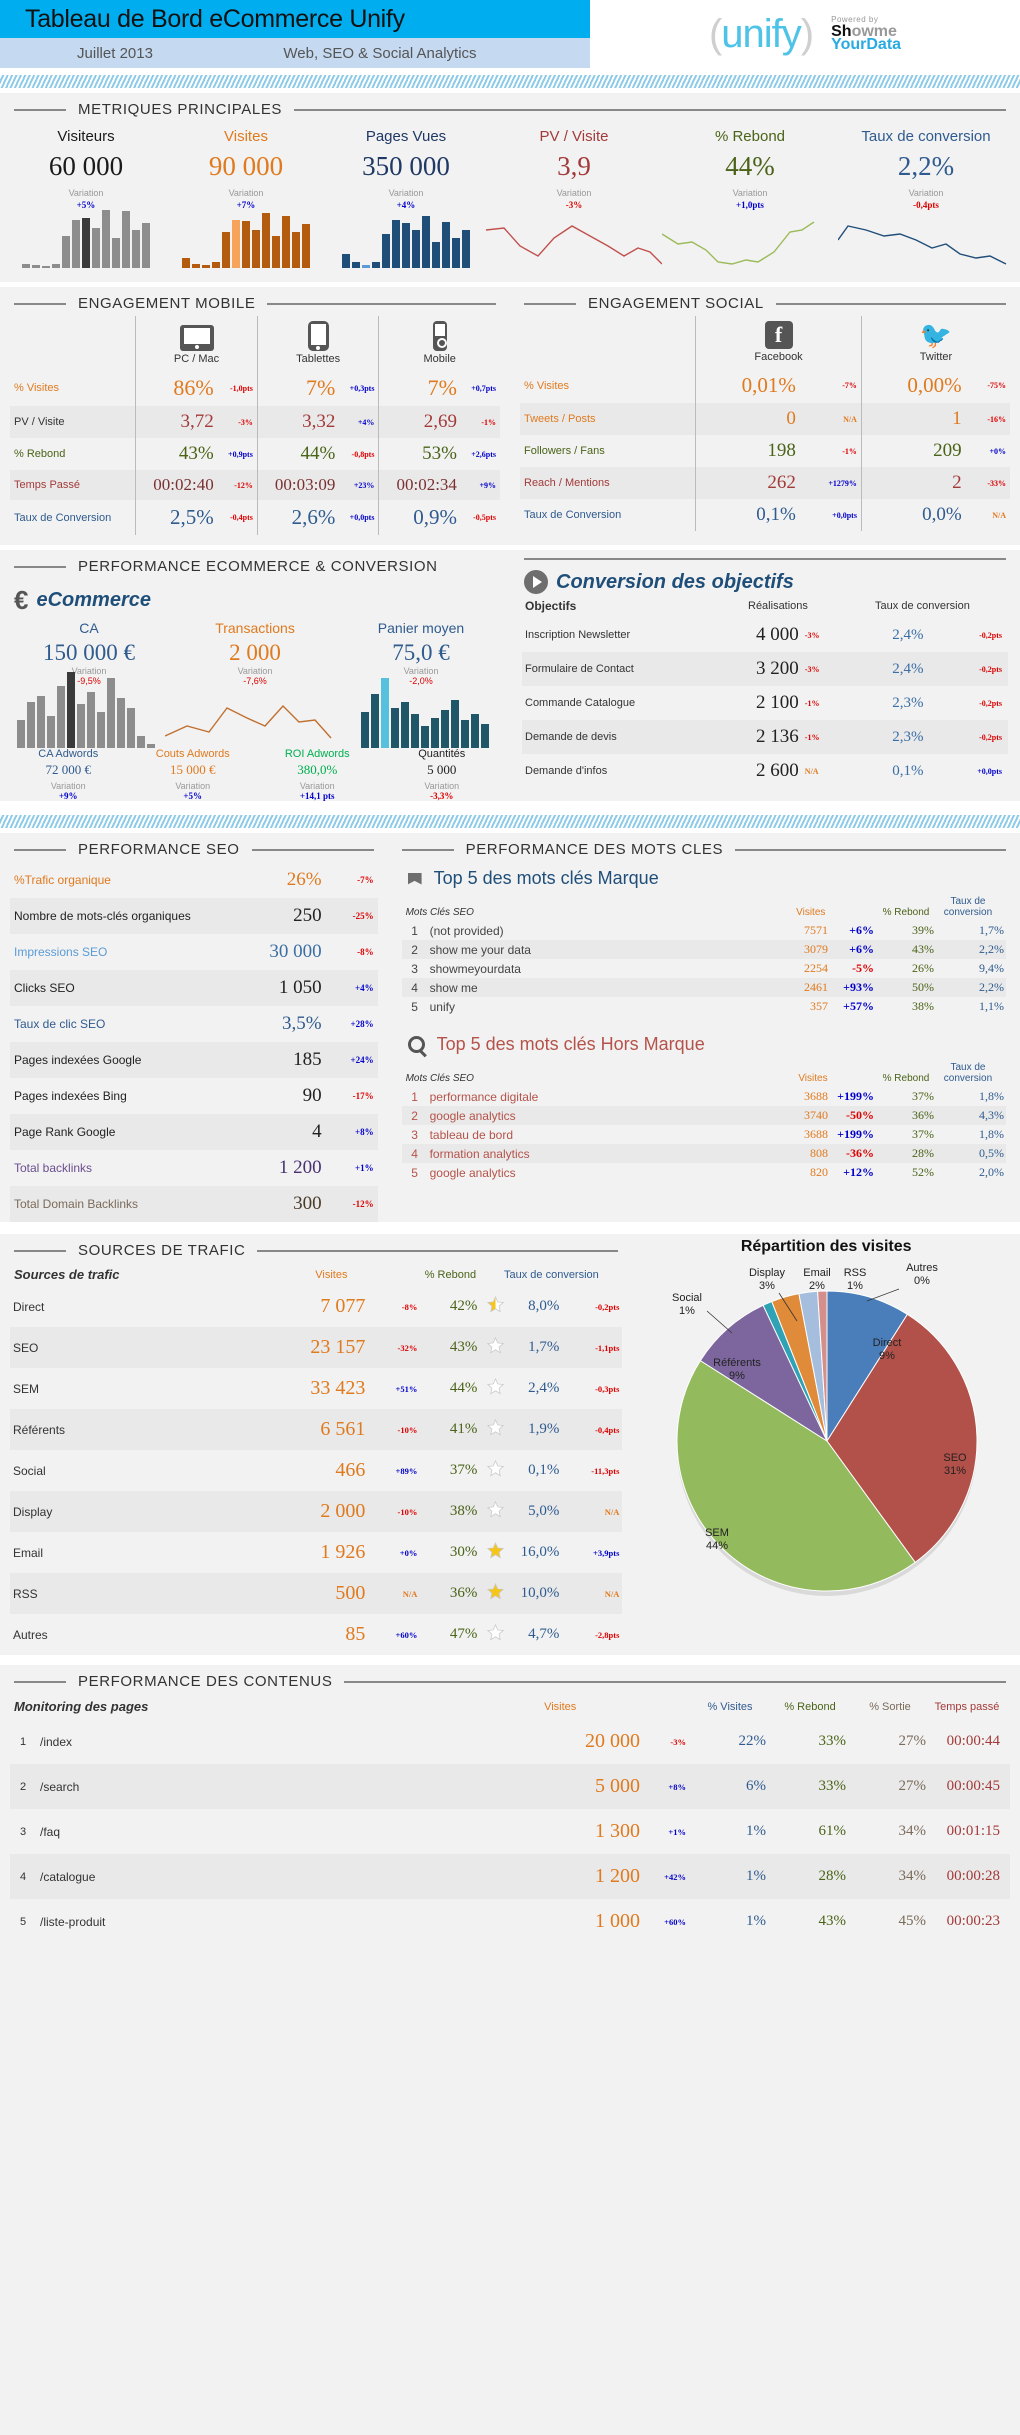 The image size is (1020, 2435). What do you see at coordinates (362, 517) in the screenshot?
I see `metric-delta: +0,0pts` at bounding box center [362, 517].